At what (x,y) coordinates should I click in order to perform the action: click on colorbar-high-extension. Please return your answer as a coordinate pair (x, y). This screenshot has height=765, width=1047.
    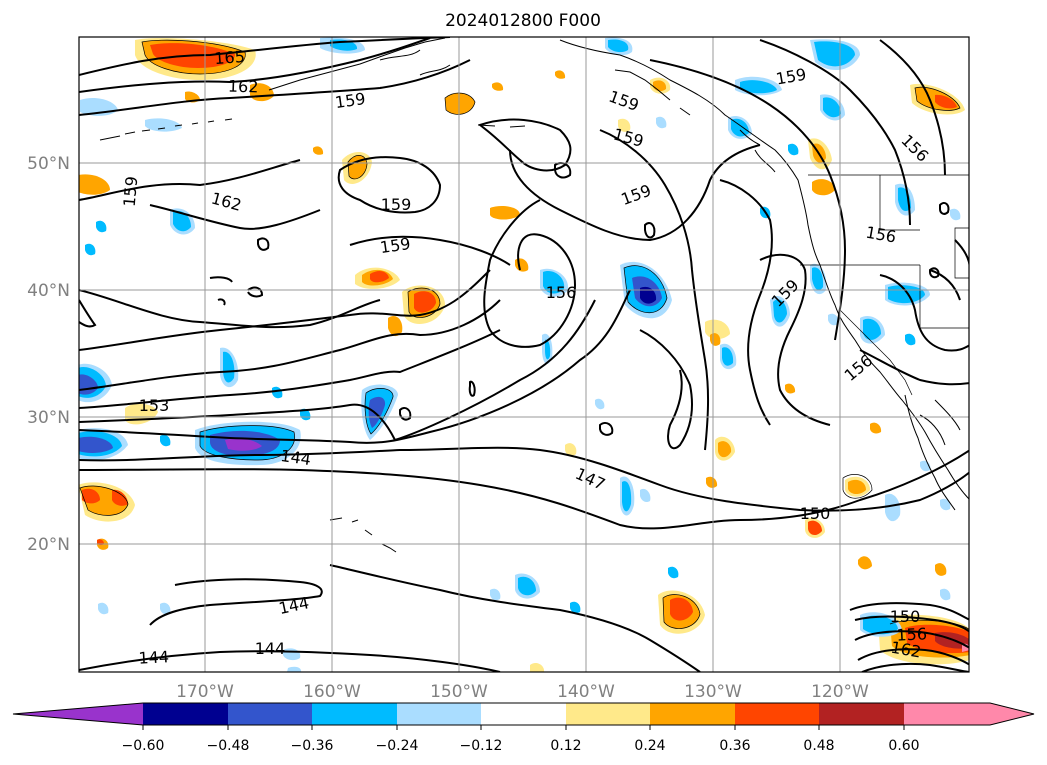
    Looking at the image, I should click on (969, 714).